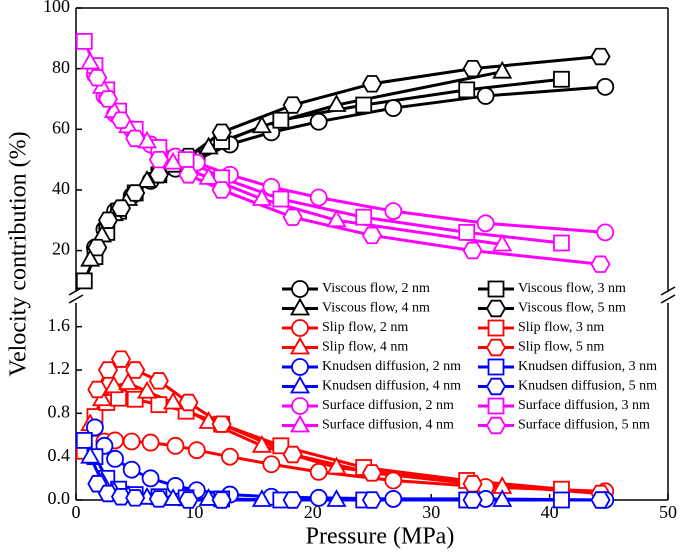 This screenshot has height=555, width=685. I want to click on legend-label: Knudsen diffusion, 2 nm, so click(391, 366).